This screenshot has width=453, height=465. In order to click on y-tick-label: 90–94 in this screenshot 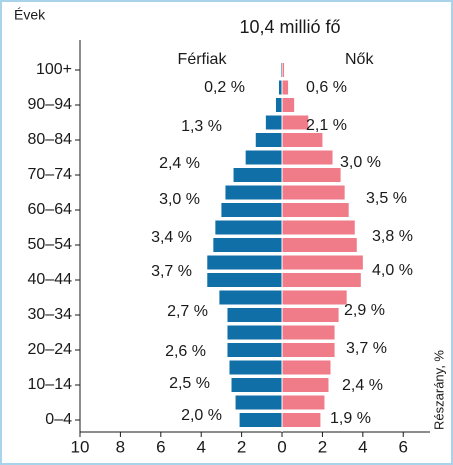, I will do `click(50, 104)`.